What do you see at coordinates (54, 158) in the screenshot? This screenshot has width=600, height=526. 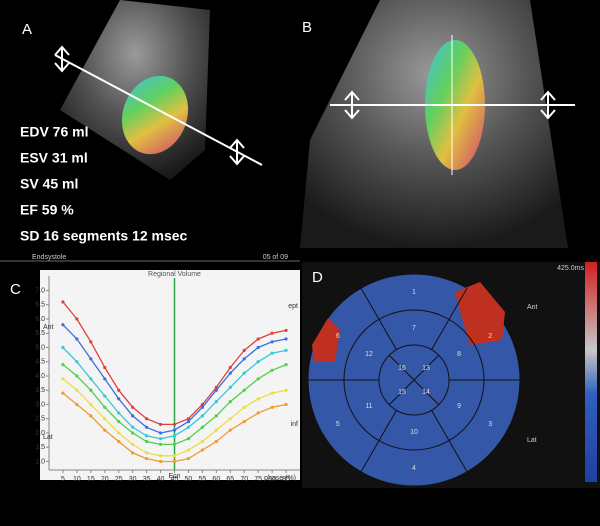 I see `measurement: ESV 31 ml` at bounding box center [54, 158].